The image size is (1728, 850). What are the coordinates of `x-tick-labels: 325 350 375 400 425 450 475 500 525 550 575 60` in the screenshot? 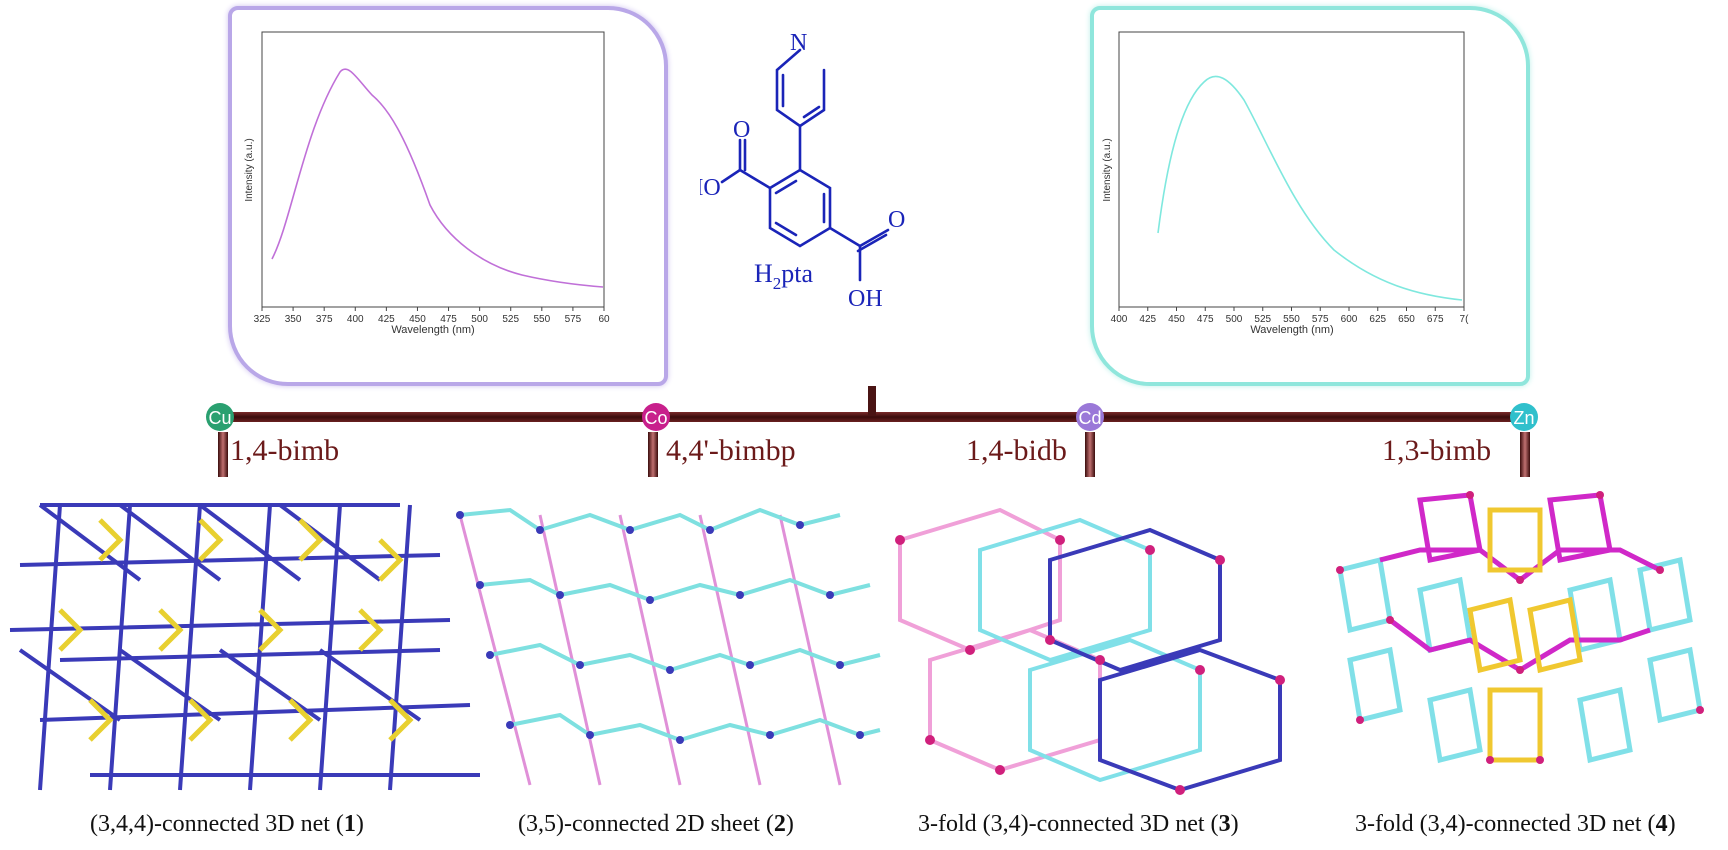 It's located at (432, 316).